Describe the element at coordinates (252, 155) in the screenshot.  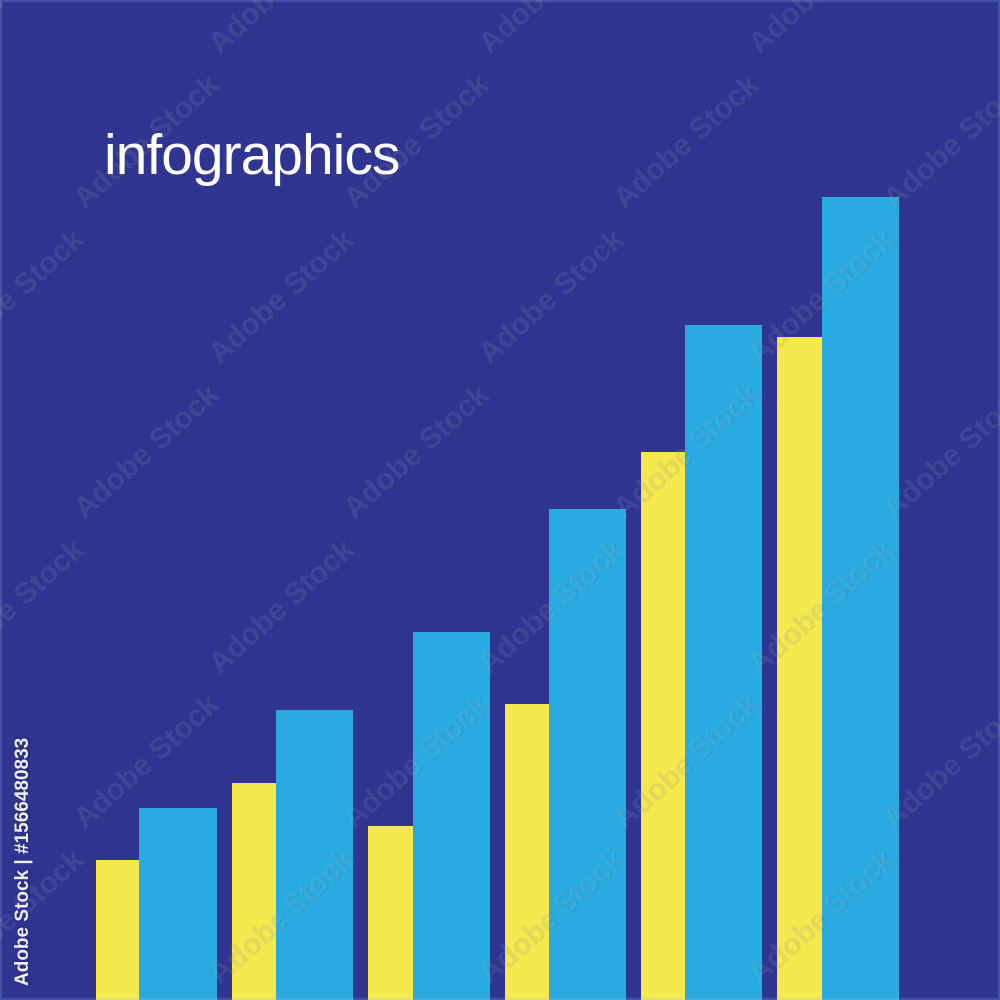
I see `chart-title: infographics` at that location.